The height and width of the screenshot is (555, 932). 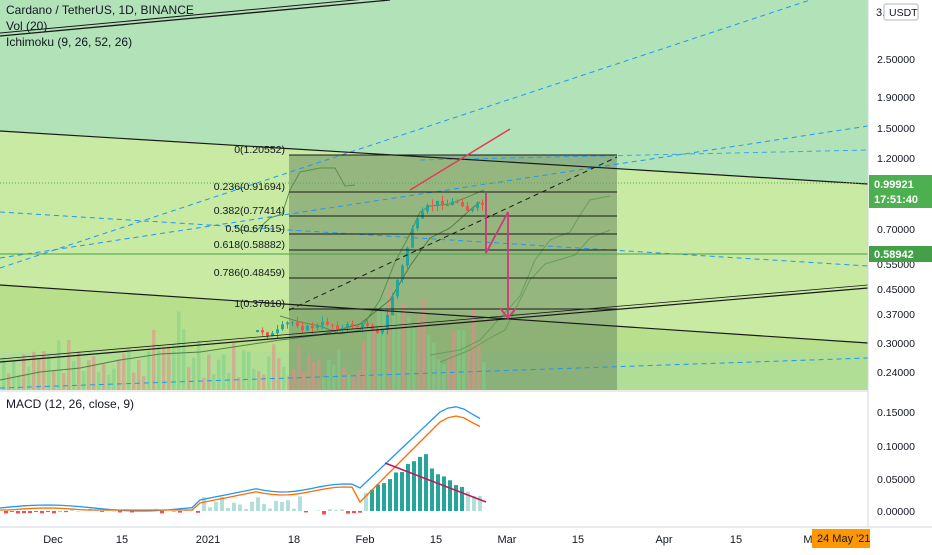 What do you see at coordinates (896, 98) in the screenshot?
I see `price-tick-label: 1.90000` at bounding box center [896, 98].